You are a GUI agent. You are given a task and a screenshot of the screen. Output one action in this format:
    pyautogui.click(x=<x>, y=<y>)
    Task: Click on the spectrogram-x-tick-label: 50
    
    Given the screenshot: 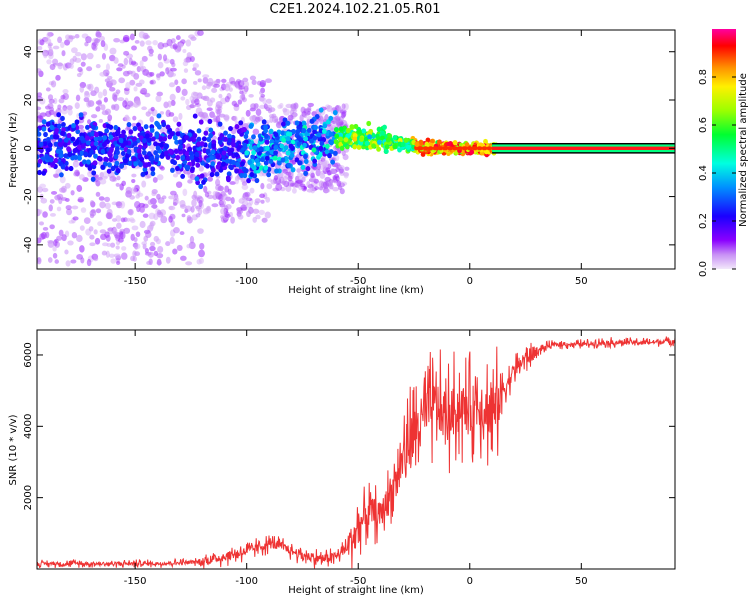 What is the action you would take?
    pyautogui.click(x=581, y=281)
    